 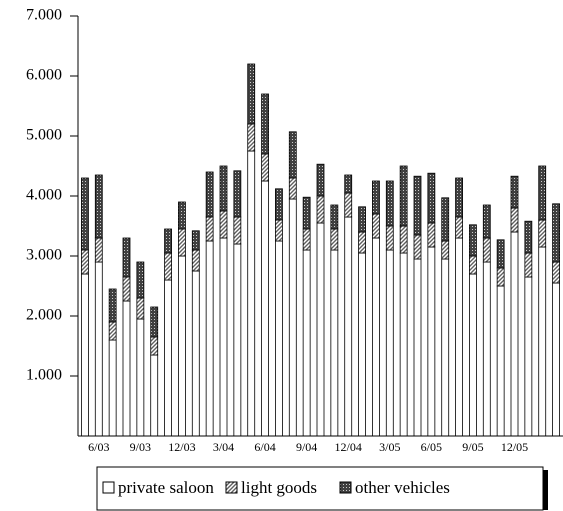 I want to click on x-tick-label: 6/05, so click(x=431, y=447).